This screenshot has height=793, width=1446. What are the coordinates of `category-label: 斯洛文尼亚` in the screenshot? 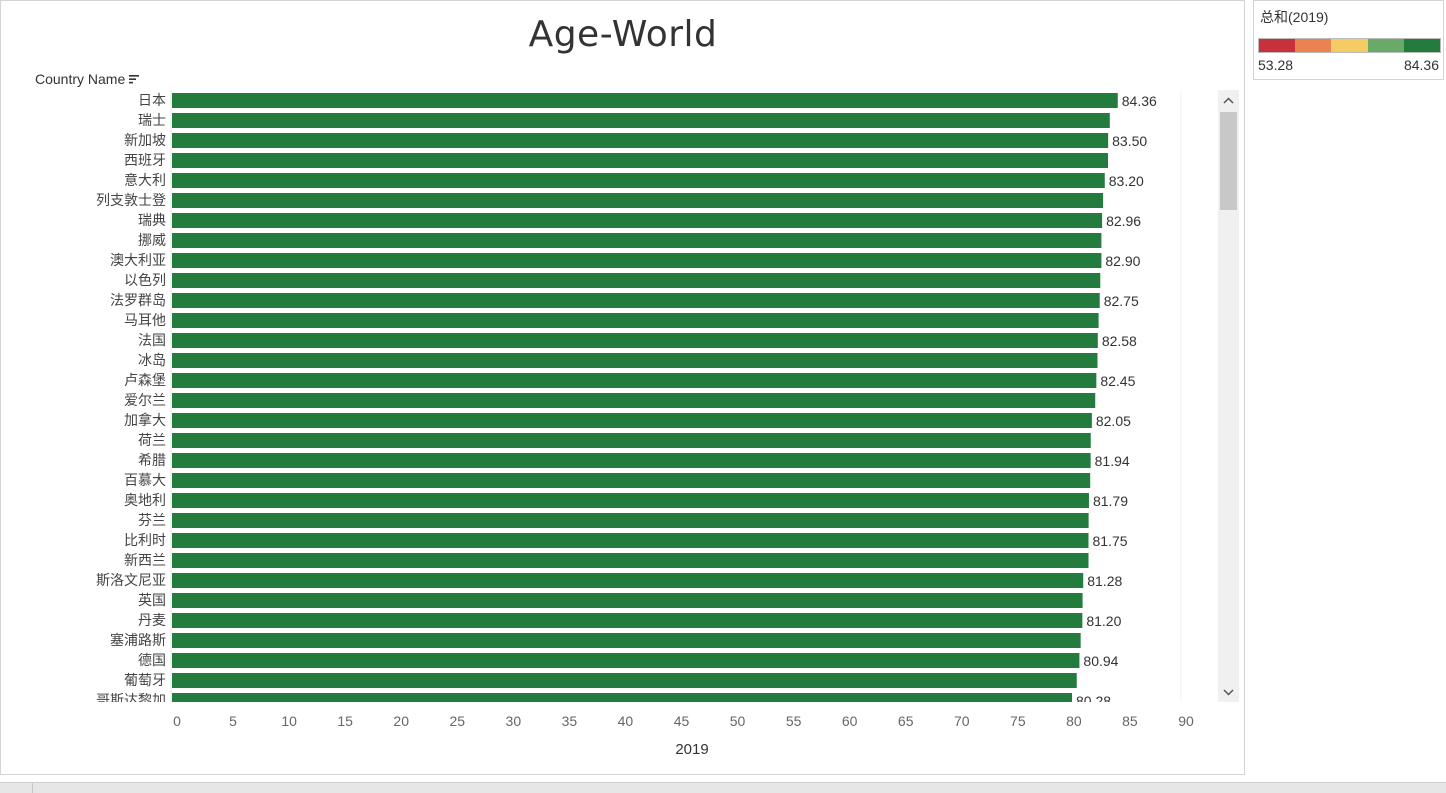 It's located at (131, 581).